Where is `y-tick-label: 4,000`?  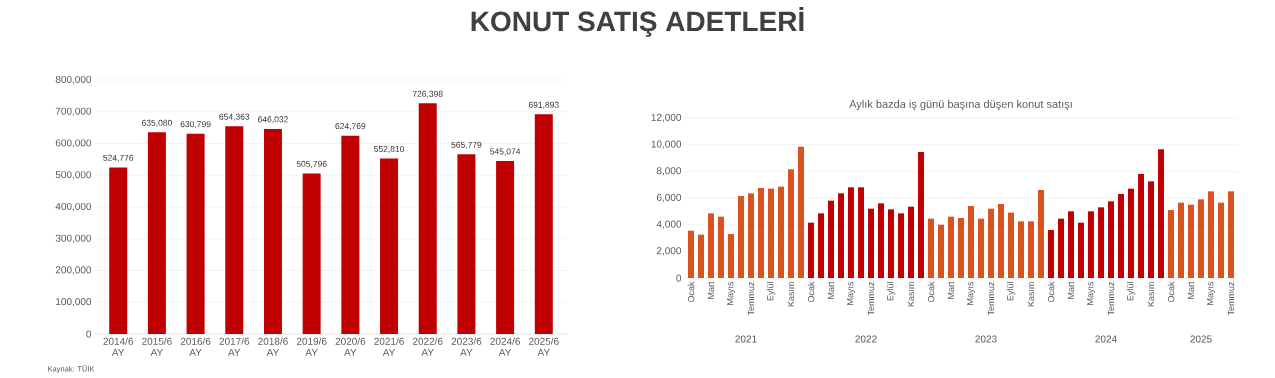 y-tick-label: 4,000 is located at coordinates (669, 224).